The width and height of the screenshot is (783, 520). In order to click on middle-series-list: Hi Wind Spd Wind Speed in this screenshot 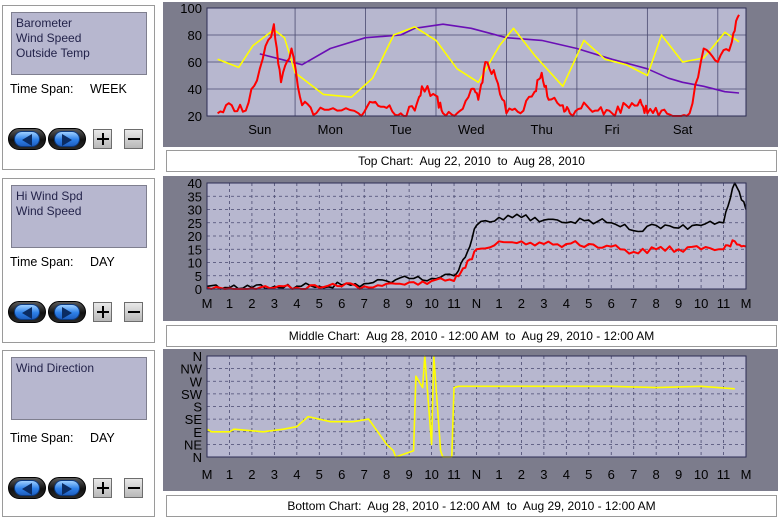, I will do `click(79, 216)`.